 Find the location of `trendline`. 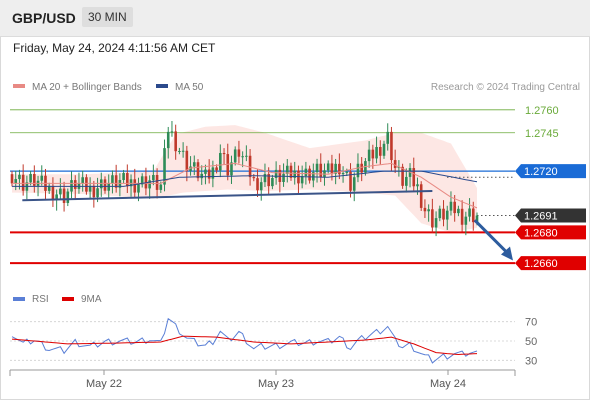

trendline is located at coordinates (227, 196).